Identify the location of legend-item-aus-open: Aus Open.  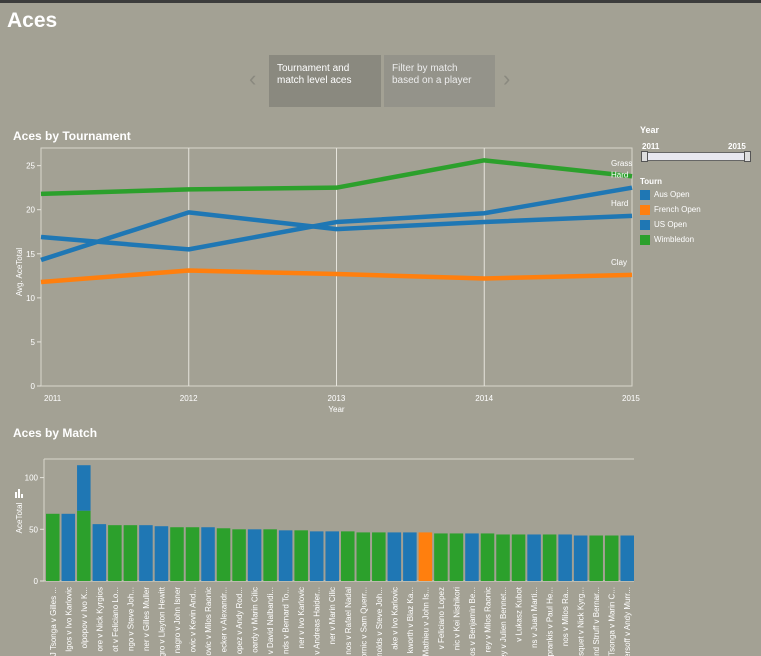
(665, 196).